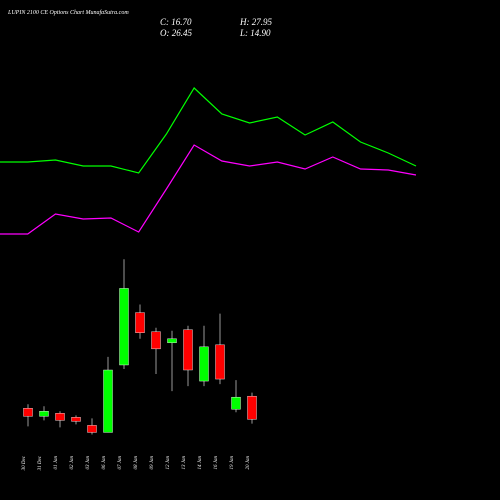 Image resolution: width=500 pixels, height=500 pixels. What do you see at coordinates (184, 463) in the screenshot?
I see `x-tick-label: 13 Jan` at bounding box center [184, 463].